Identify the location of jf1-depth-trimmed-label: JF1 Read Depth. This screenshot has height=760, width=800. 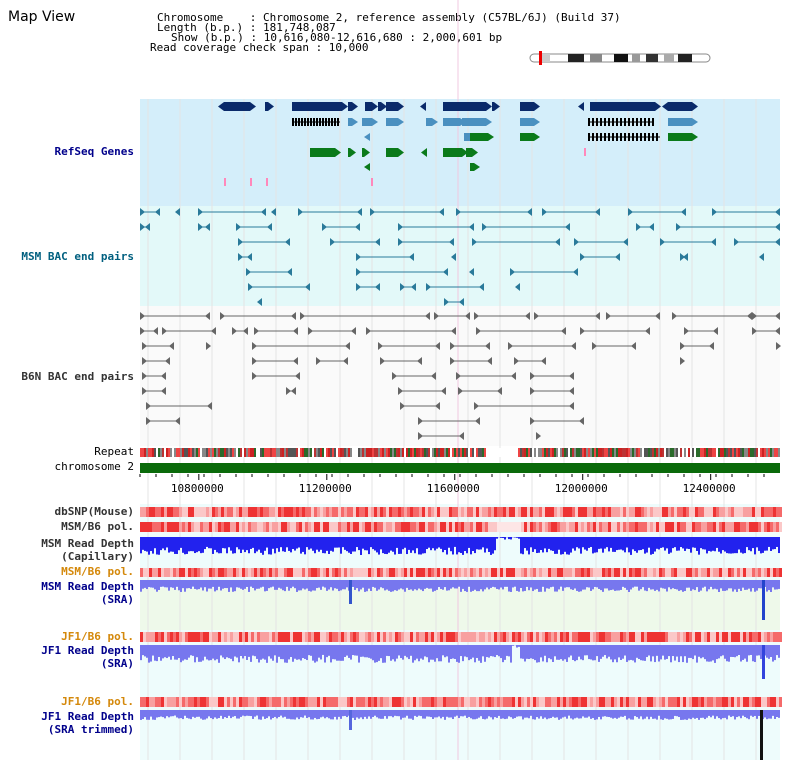
(87, 716).